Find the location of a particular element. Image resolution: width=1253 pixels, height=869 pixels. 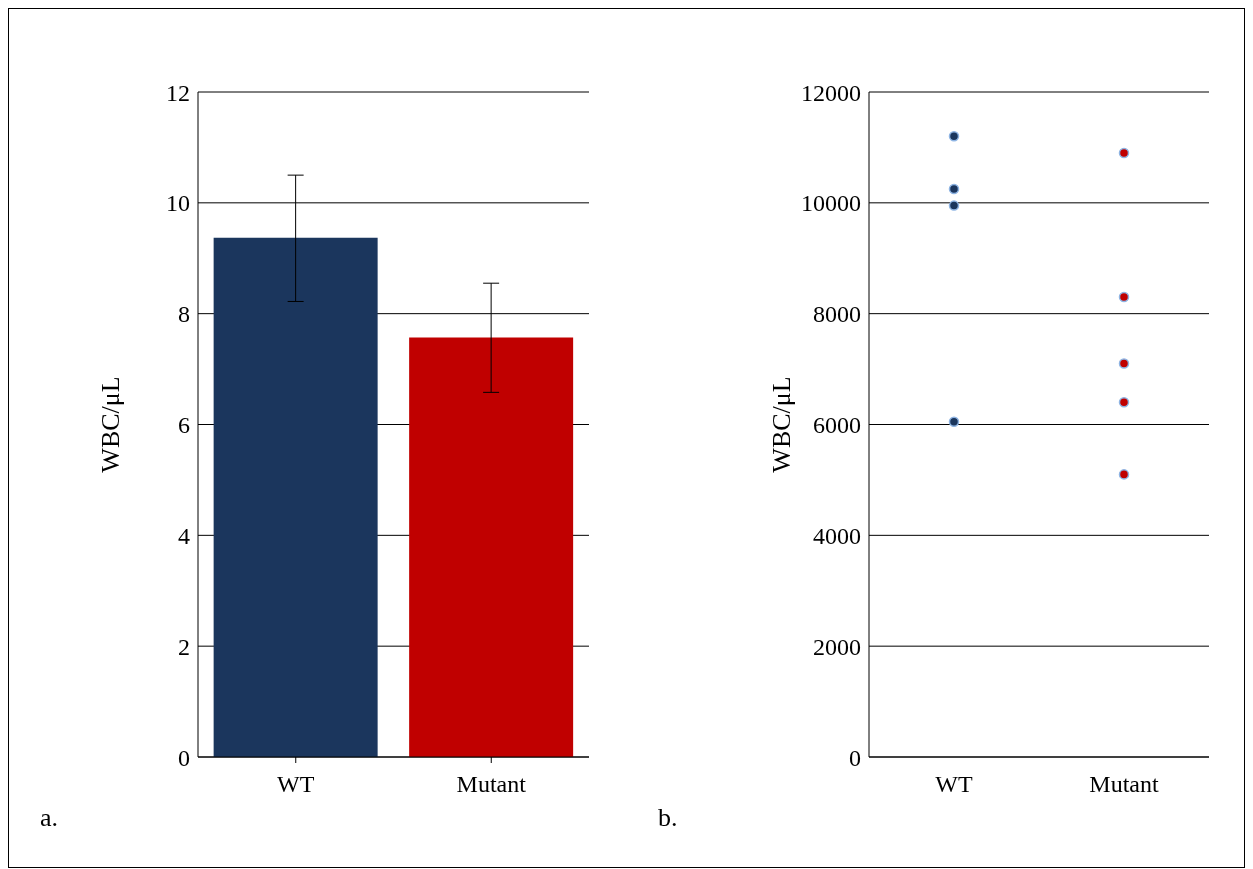

y-tick-label: 8 is located at coordinates (184, 314).